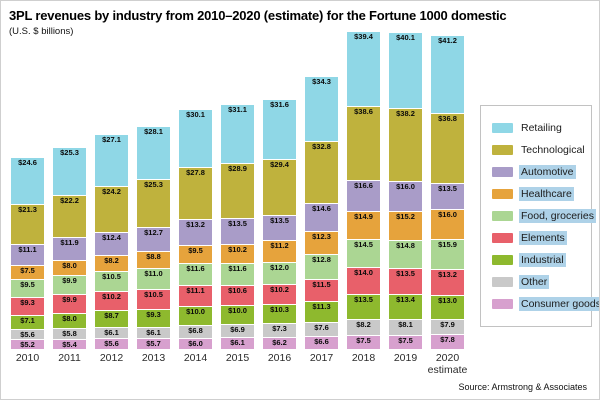 The image size is (600, 400). What do you see at coordinates (279, 129) in the screenshot?
I see `bar-segment: $31.6` at bounding box center [279, 129].